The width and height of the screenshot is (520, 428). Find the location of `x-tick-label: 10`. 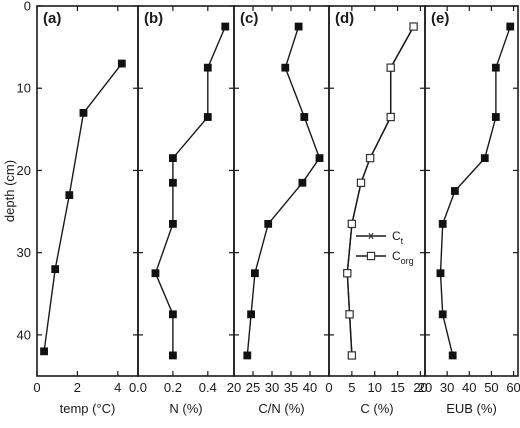

x-tick-label: 10 is located at coordinates (374, 387).